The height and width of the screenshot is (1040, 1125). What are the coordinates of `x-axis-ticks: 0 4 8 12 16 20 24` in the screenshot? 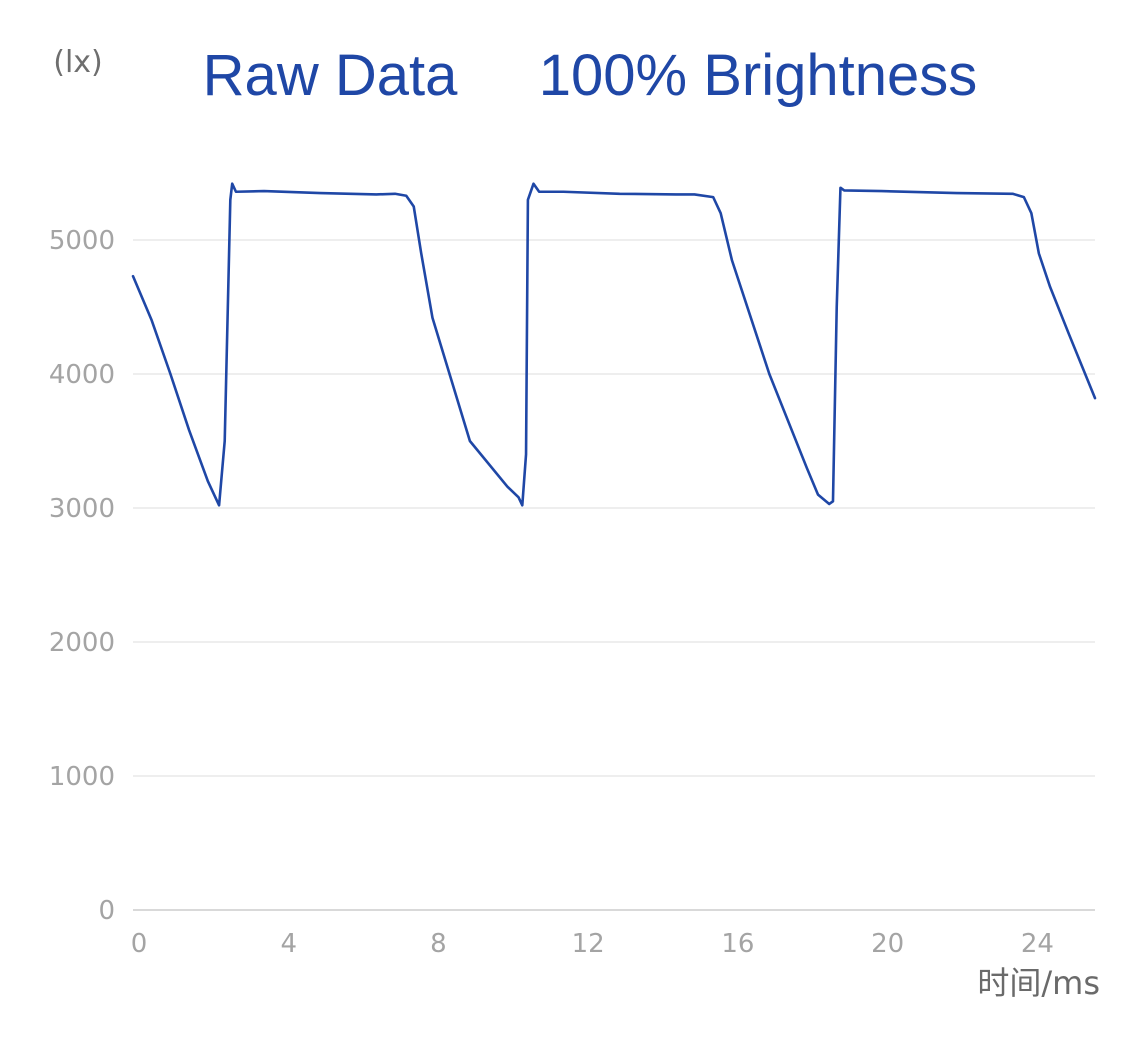 It's located at (592, 944).